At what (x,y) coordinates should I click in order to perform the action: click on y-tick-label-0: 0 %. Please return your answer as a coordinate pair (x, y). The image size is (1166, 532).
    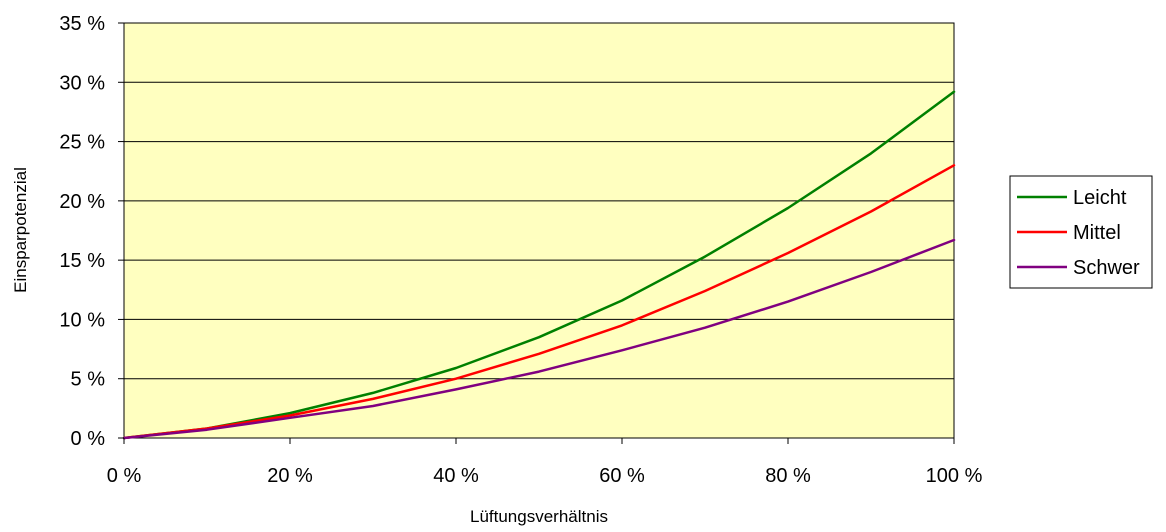
    Looking at the image, I should click on (88, 439).